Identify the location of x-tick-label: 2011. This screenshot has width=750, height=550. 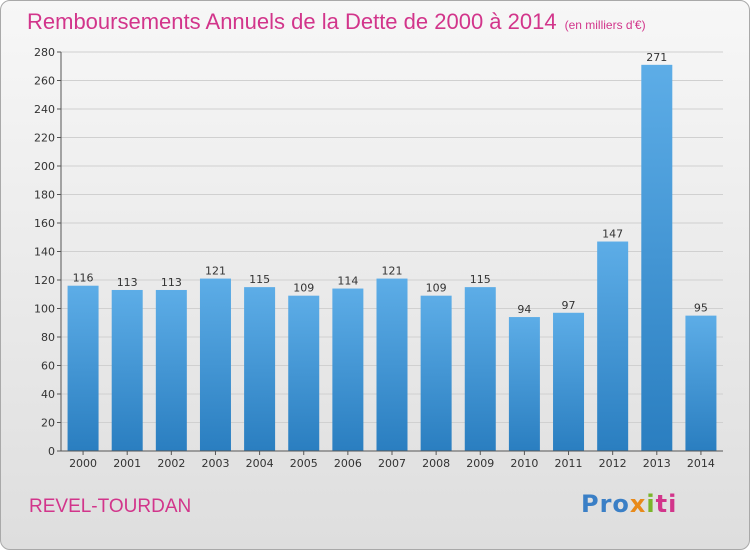
(569, 463).